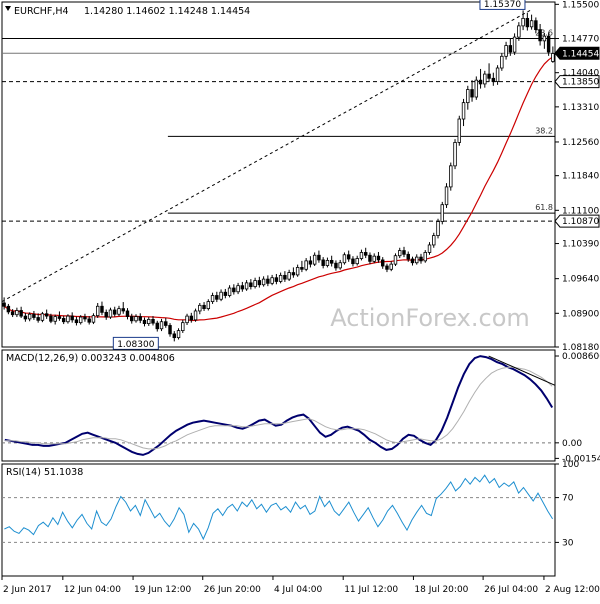  I want to click on y-axis-tick-label: 1.09640, so click(580, 280).